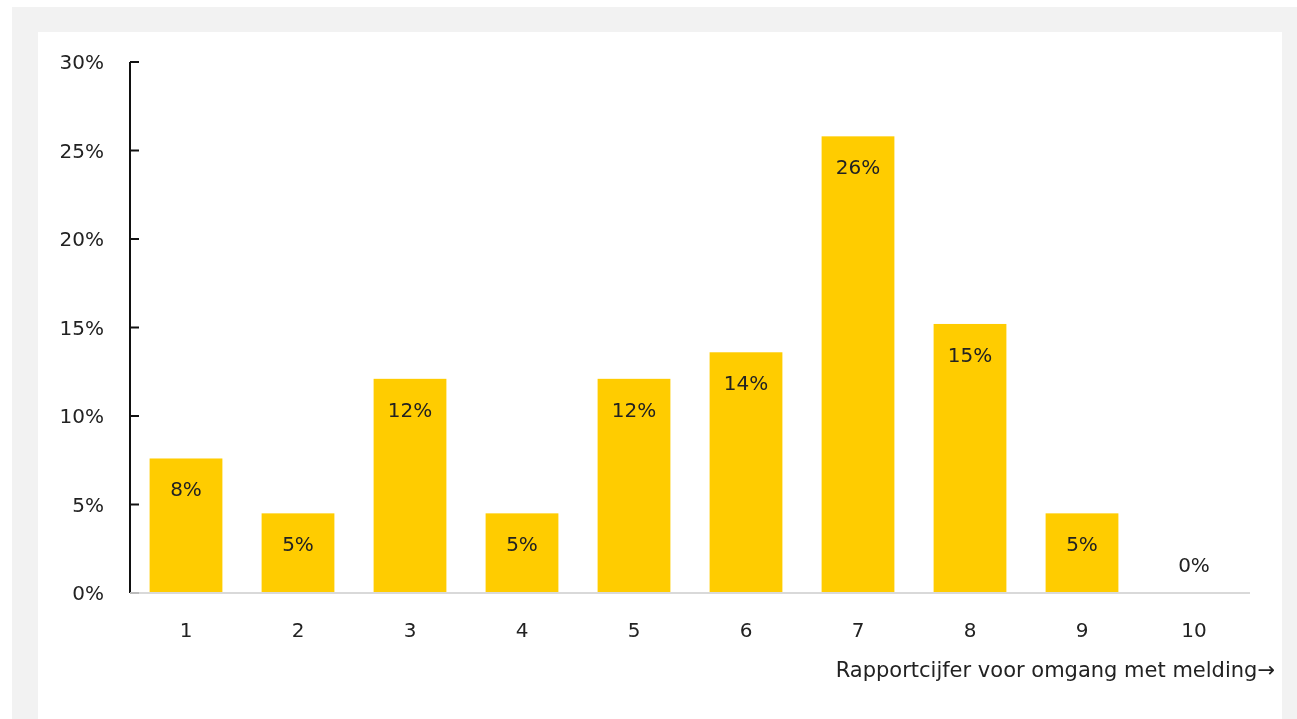 The image size is (1297, 719). I want to click on y-tick-label: 25%, so click(81, 150).